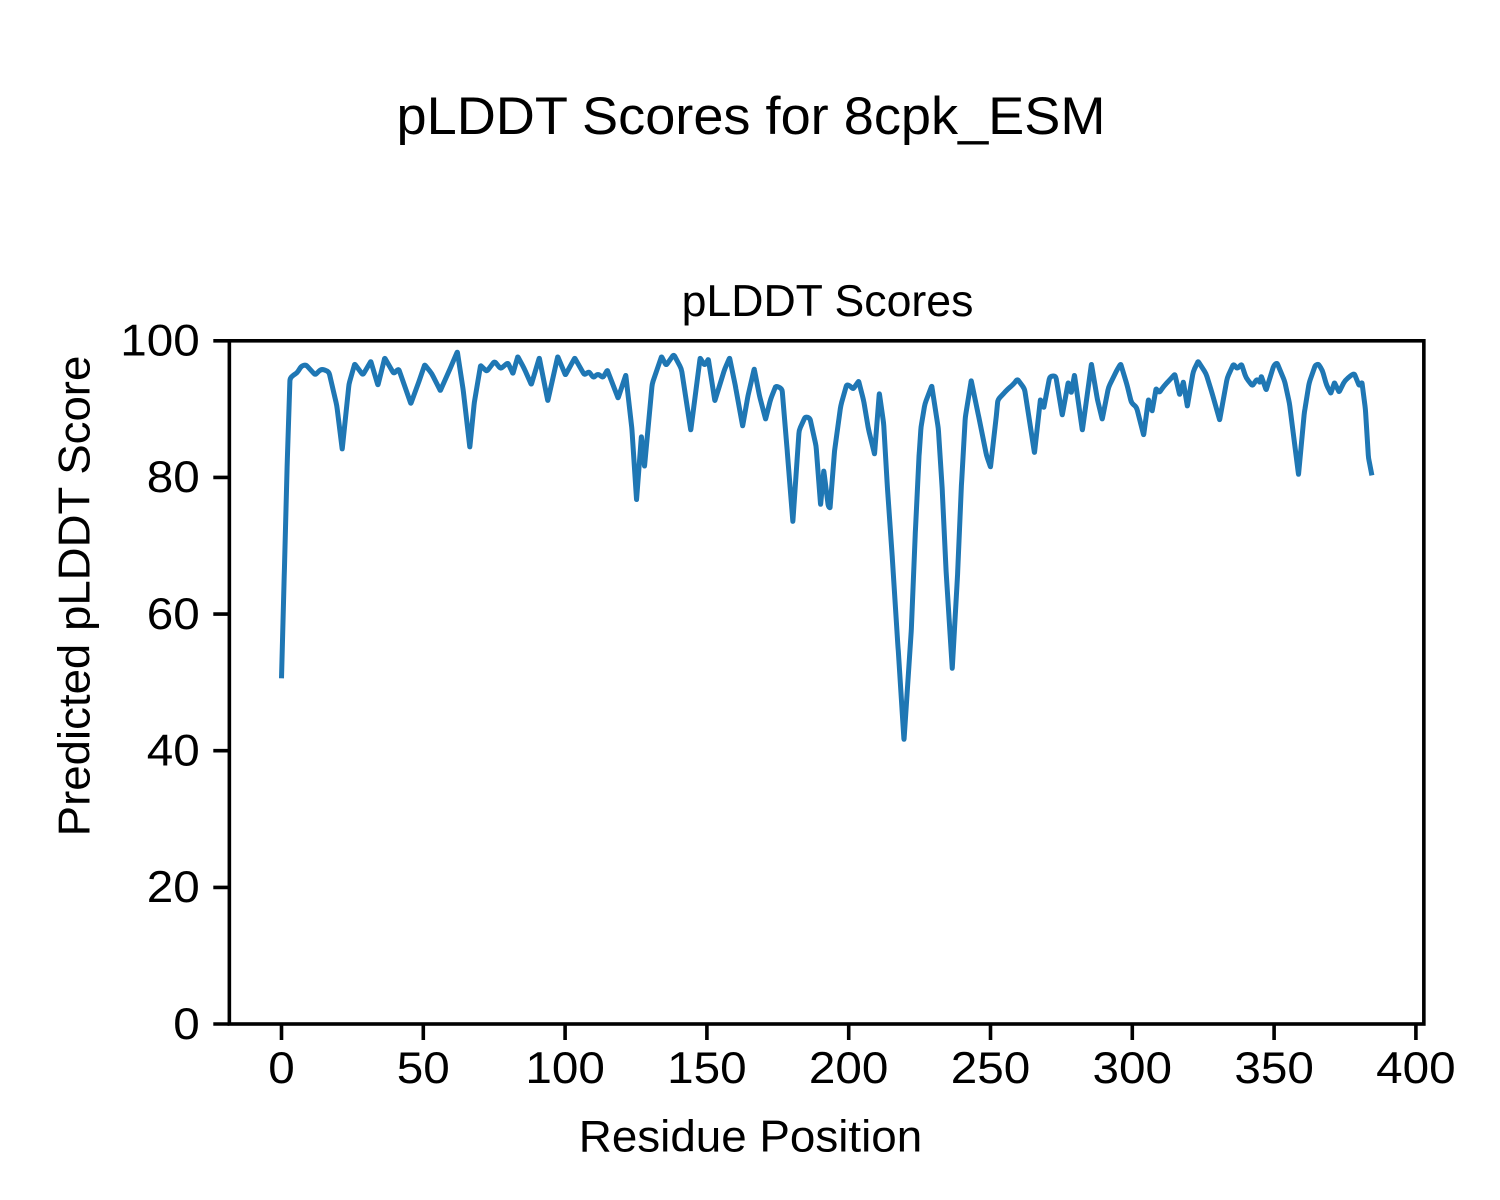  Describe the element at coordinates (751, 116) in the screenshot. I see `svg-text: pLDDT Scores for 8cpk_ESM` at that location.